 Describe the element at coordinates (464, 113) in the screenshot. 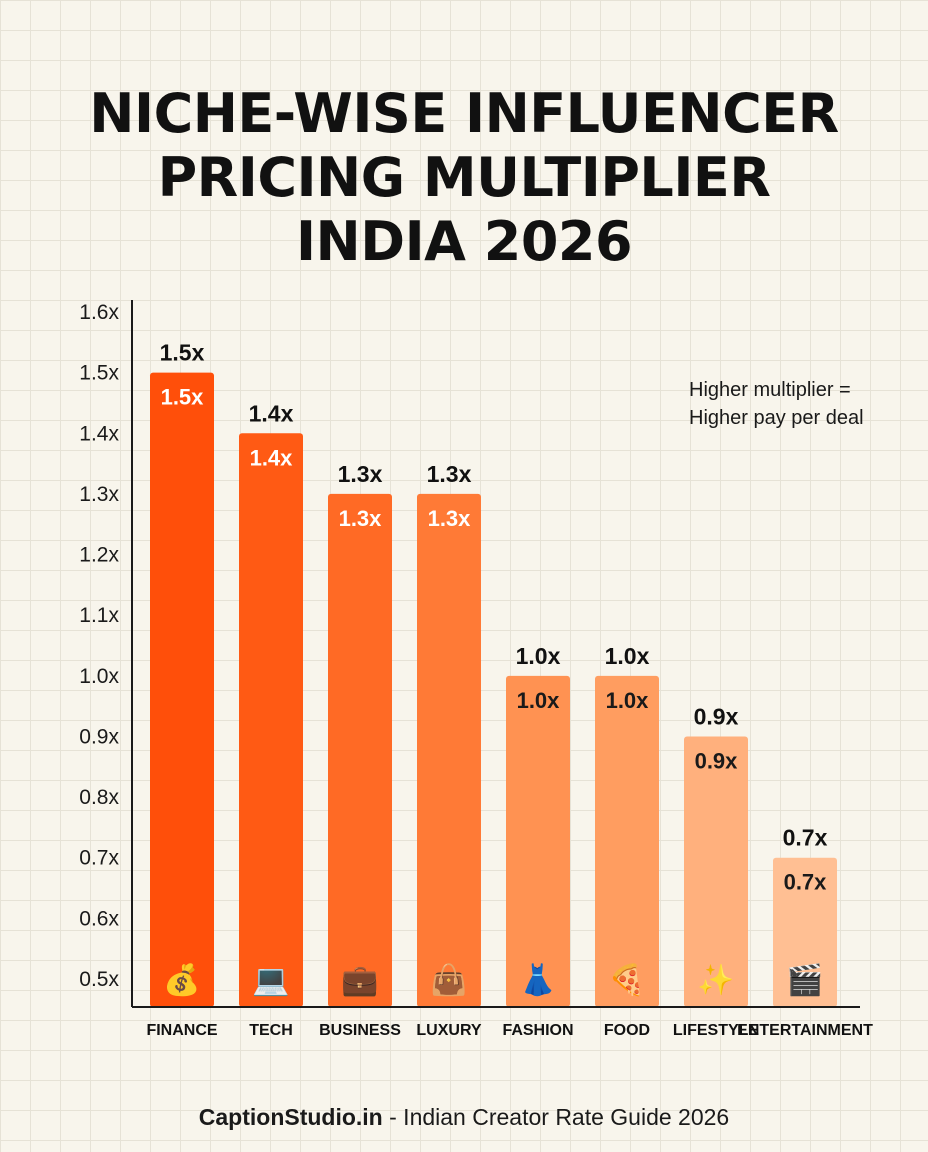

I see `title-line-1: NICHE-WISE INFLUENCER` at that location.